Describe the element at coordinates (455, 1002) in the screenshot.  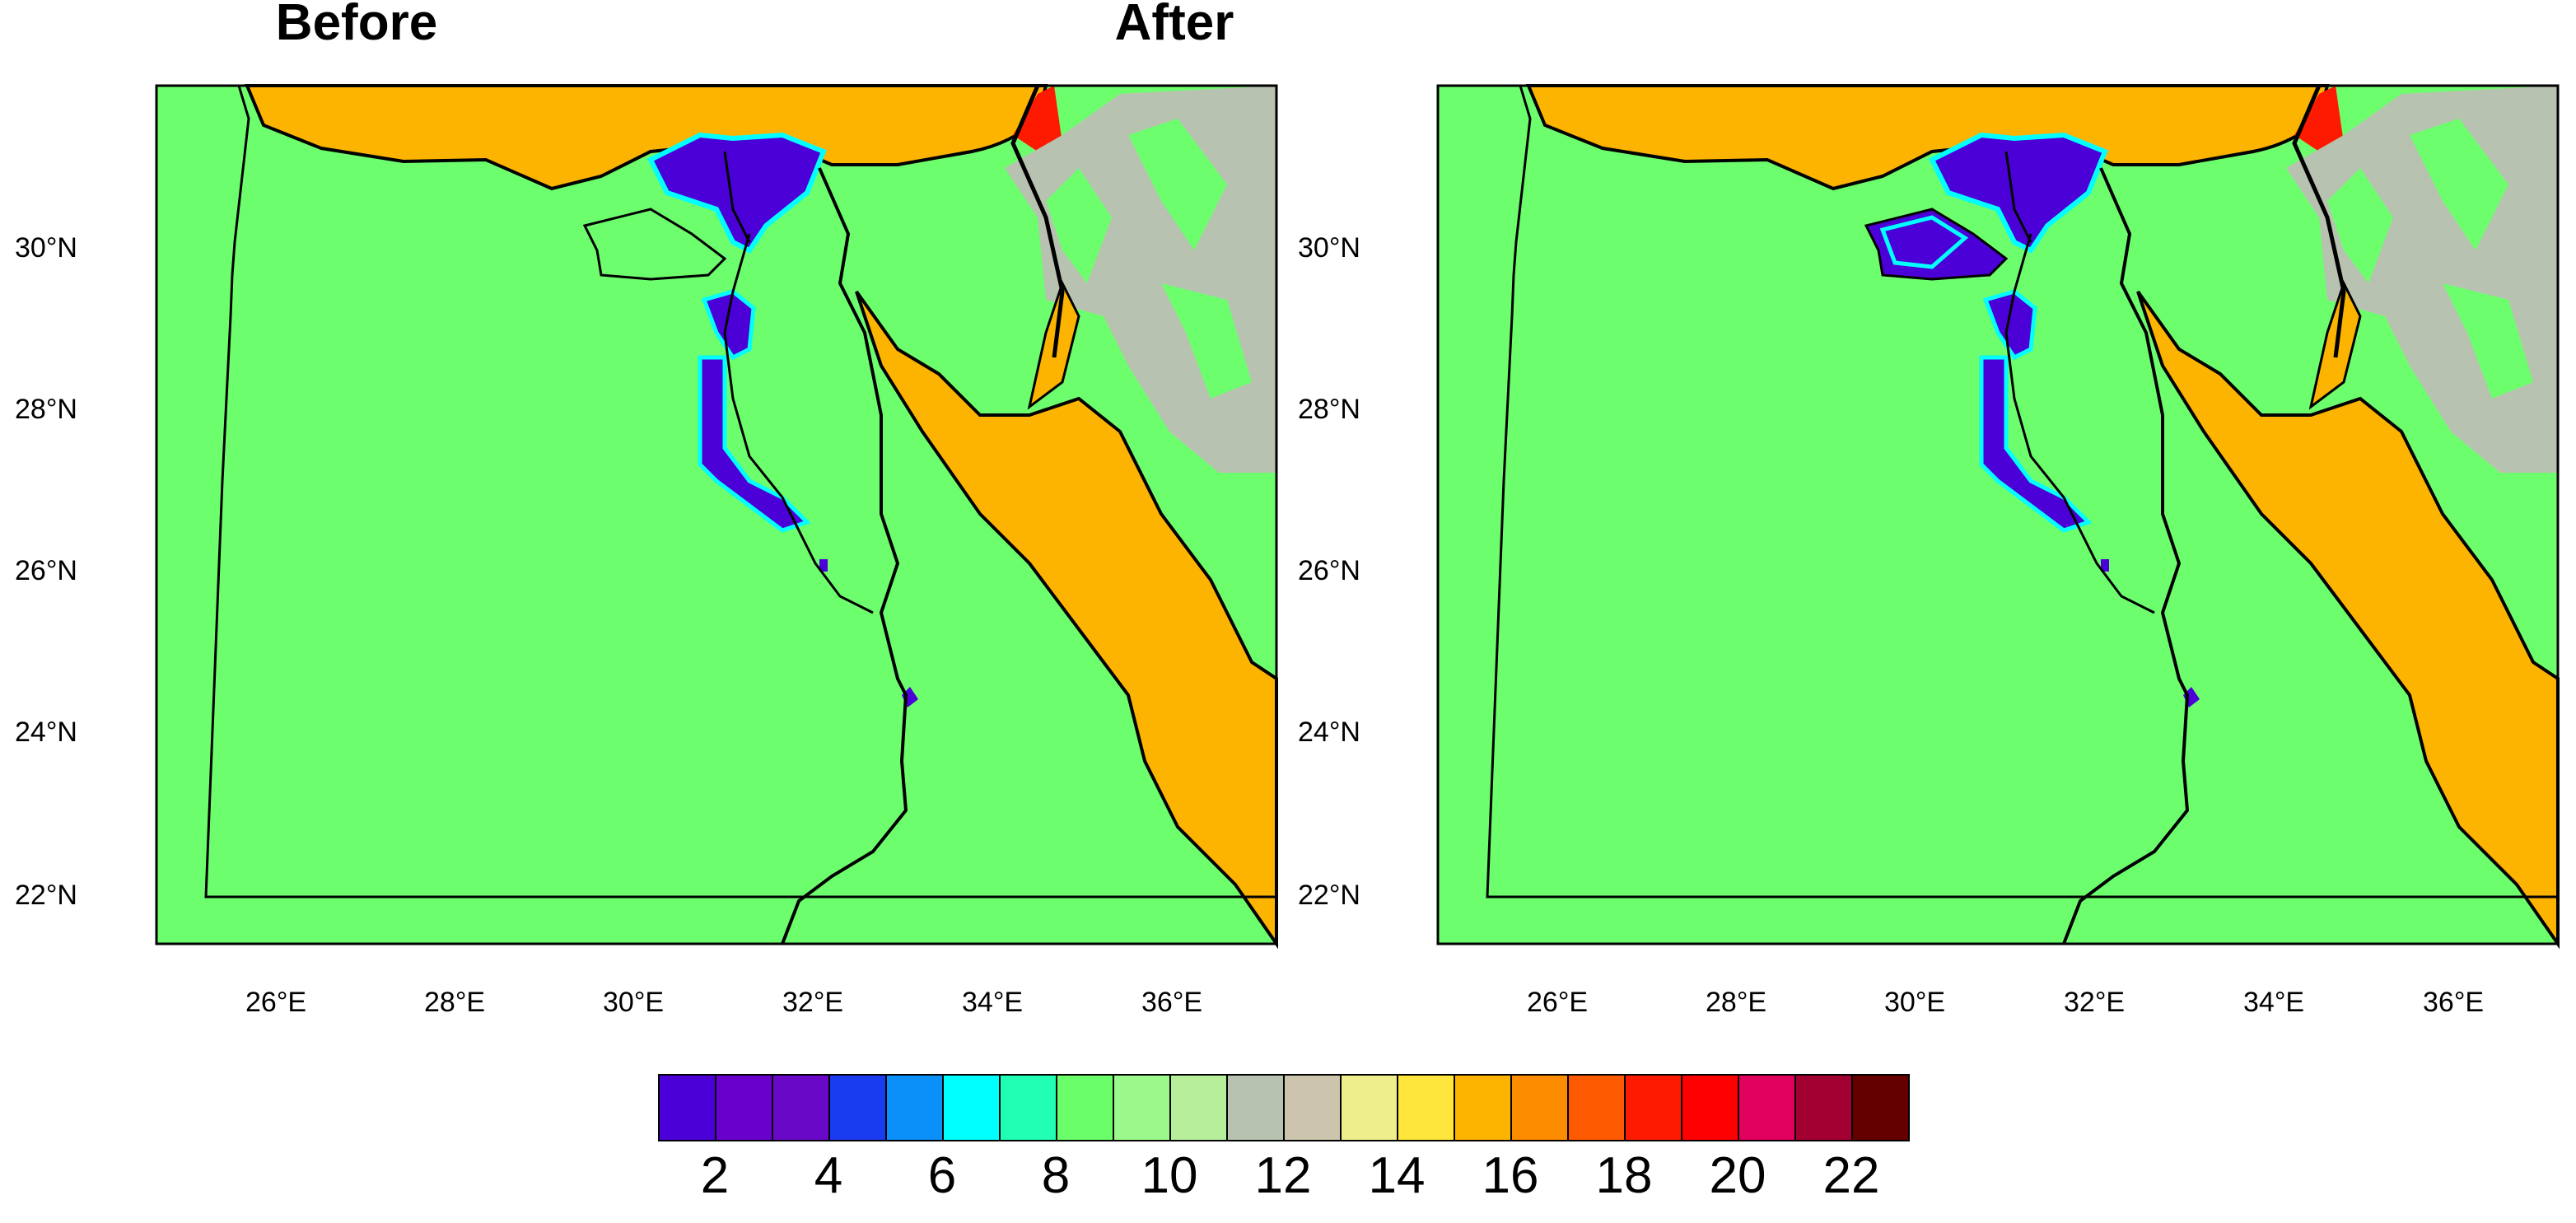
I see `before-lon-28: 28°E` at that location.